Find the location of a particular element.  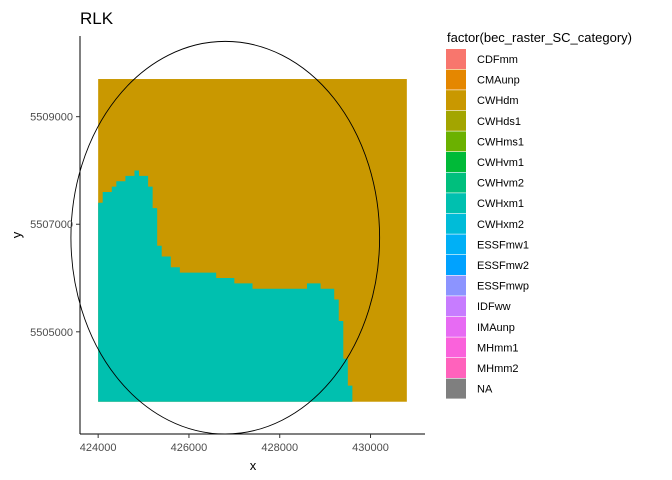

legend-label-imaunp: IMAunp is located at coordinates (496, 328).